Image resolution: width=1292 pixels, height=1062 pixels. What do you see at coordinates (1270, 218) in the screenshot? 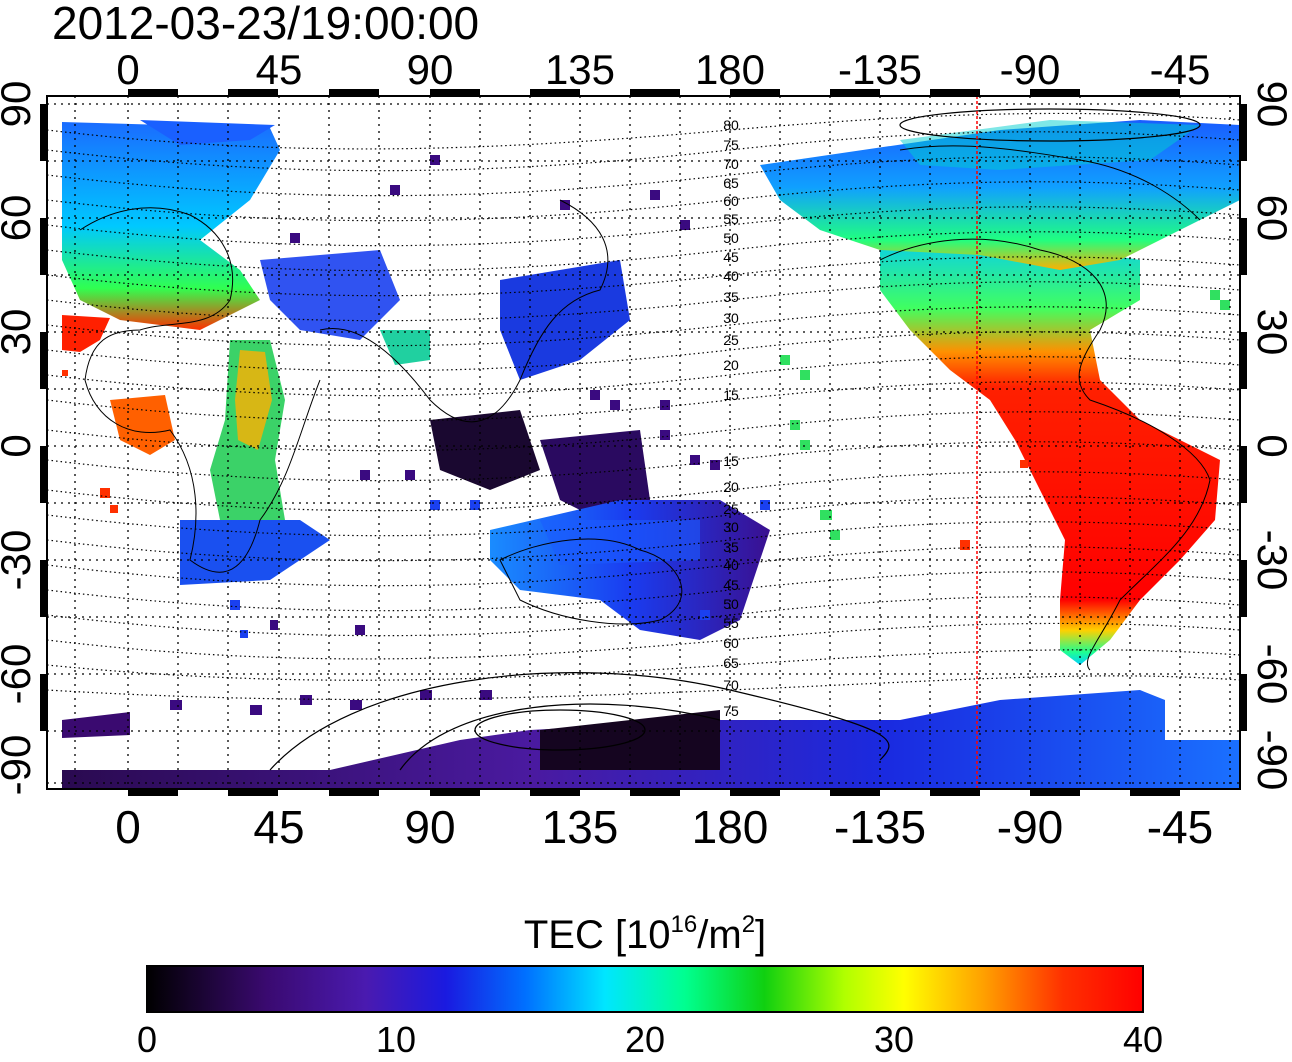
I see `lat-right-label: 60` at bounding box center [1270, 218].